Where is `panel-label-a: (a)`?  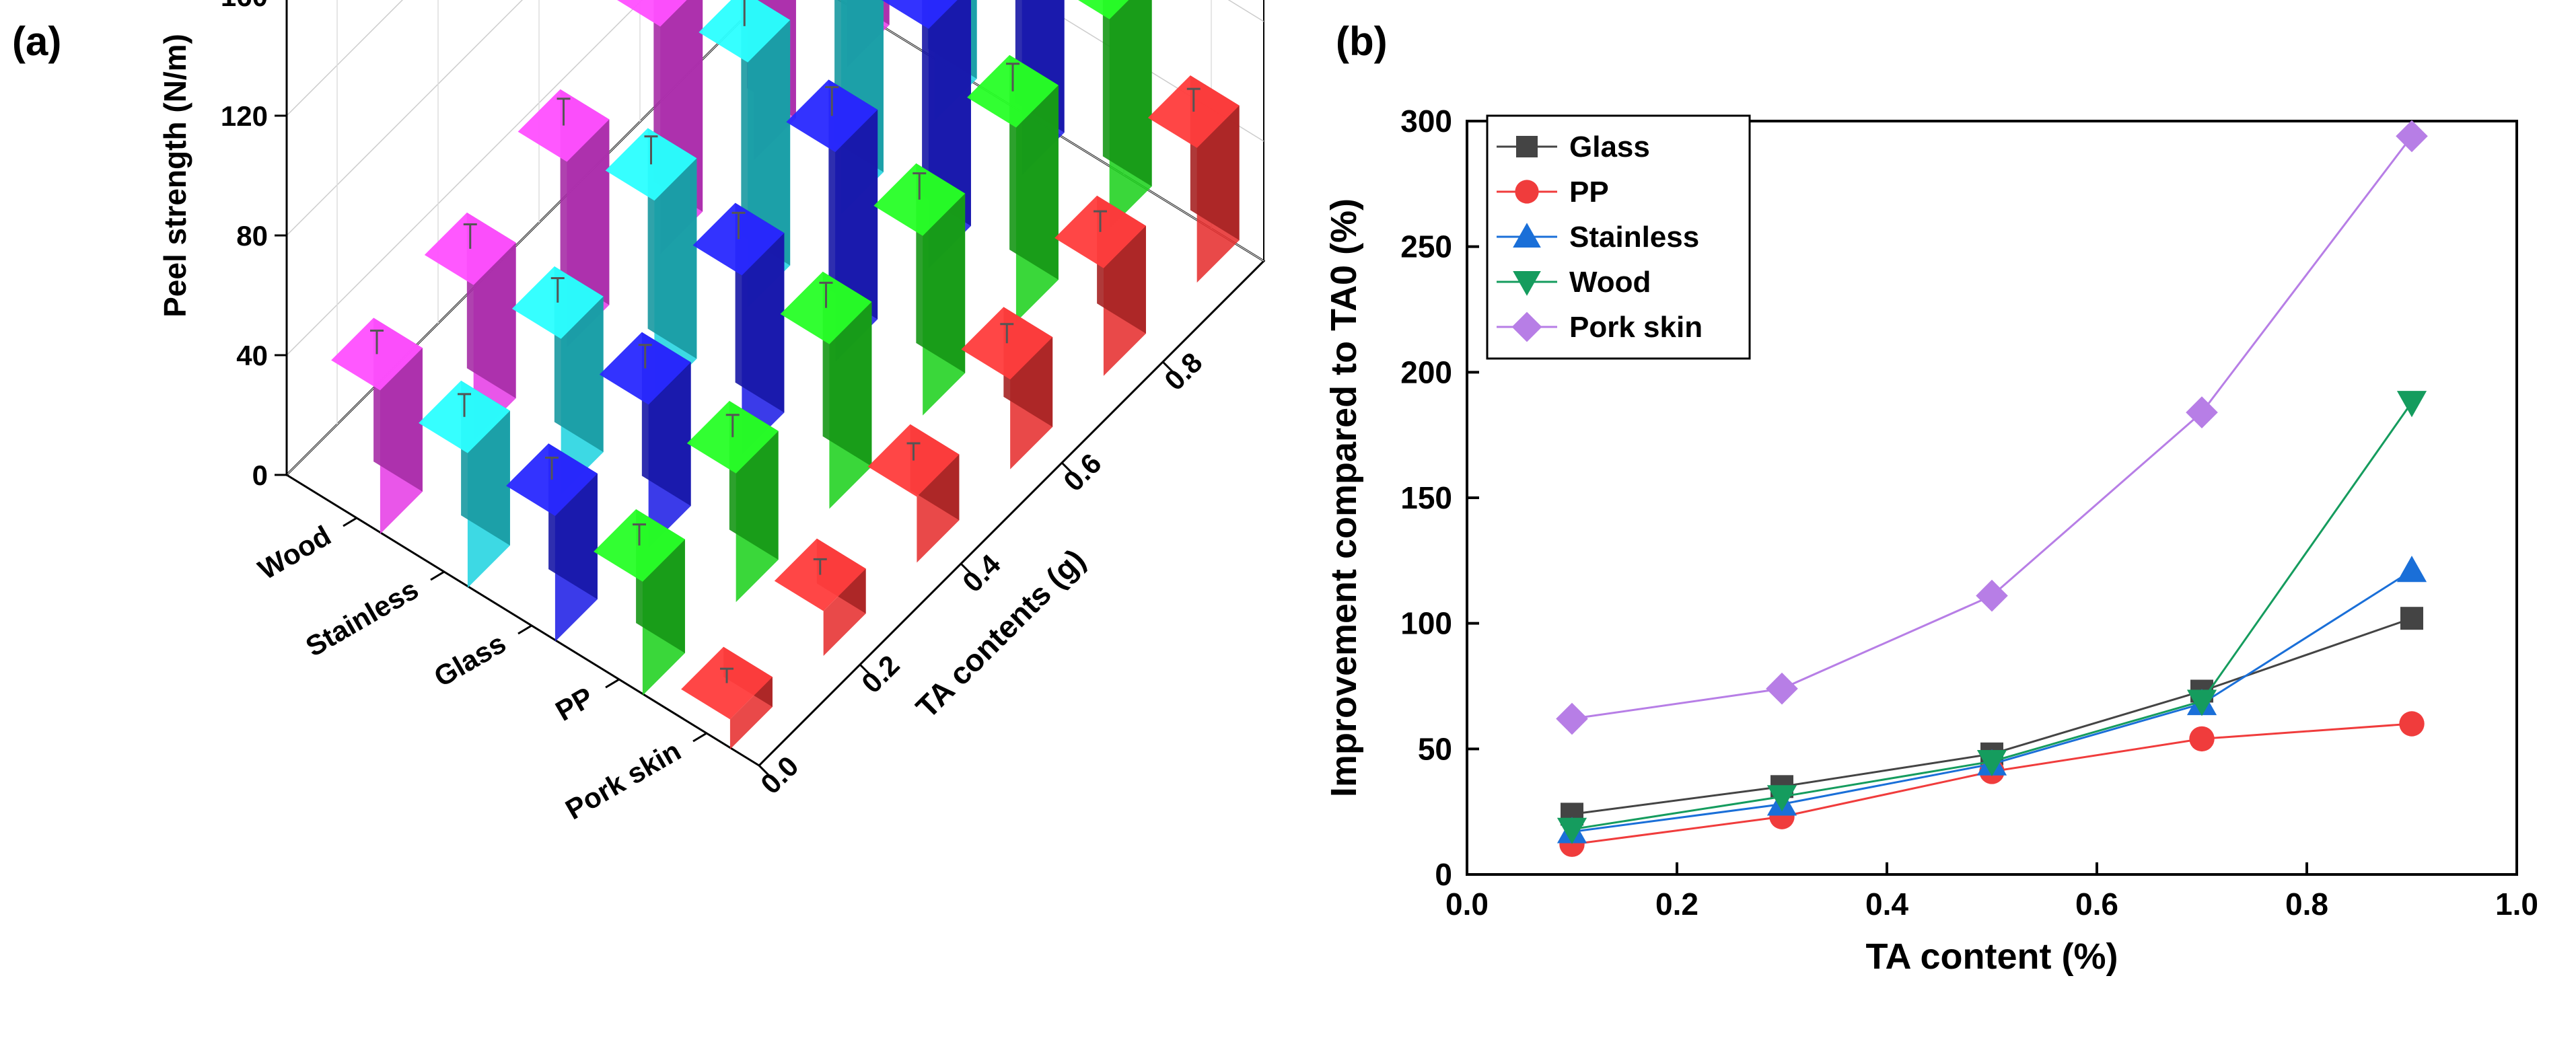 panel-label-a: (a) is located at coordinates (36, 41).